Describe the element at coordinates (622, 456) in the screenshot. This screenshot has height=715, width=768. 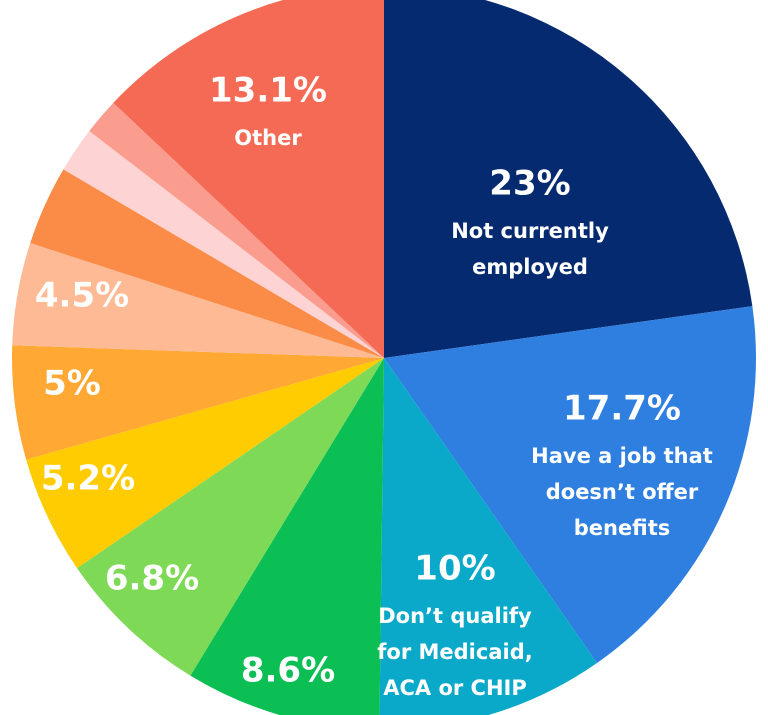
I see `slice-description-label: Have a job that` at that location.